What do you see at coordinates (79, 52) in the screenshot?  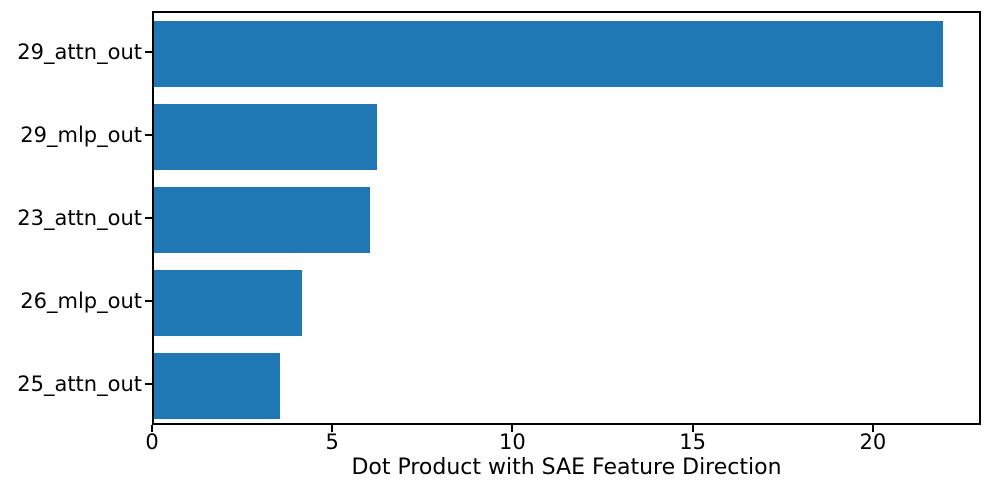 I see `y-tick-label: 29_attn_out` at bounding box center [79, 52].